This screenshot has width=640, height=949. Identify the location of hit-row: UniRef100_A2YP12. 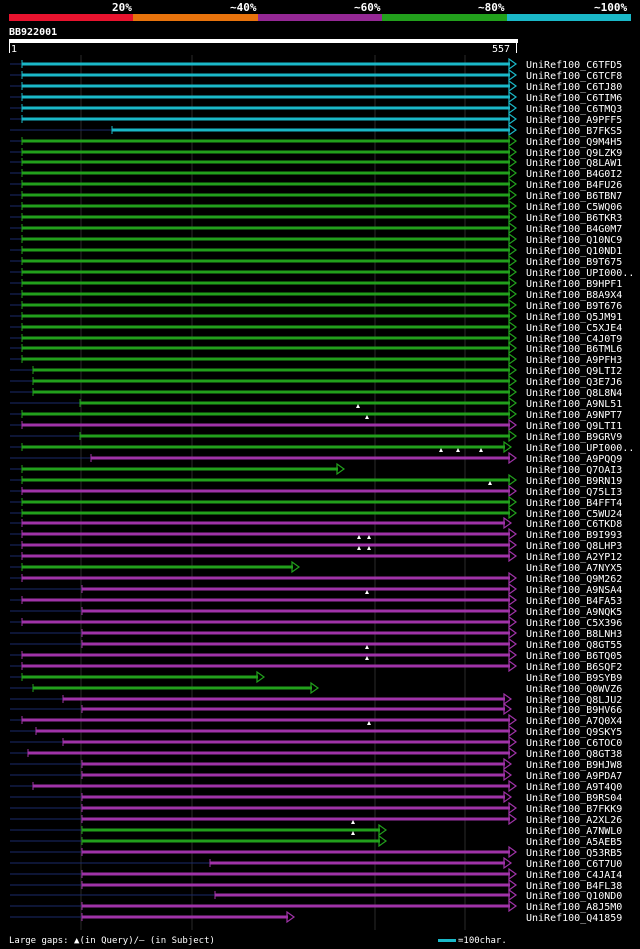
(316, 554).